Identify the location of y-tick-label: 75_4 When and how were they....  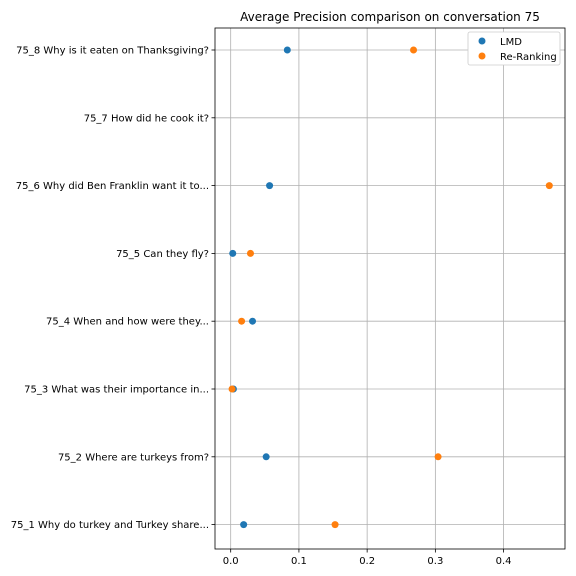
(127, 322).